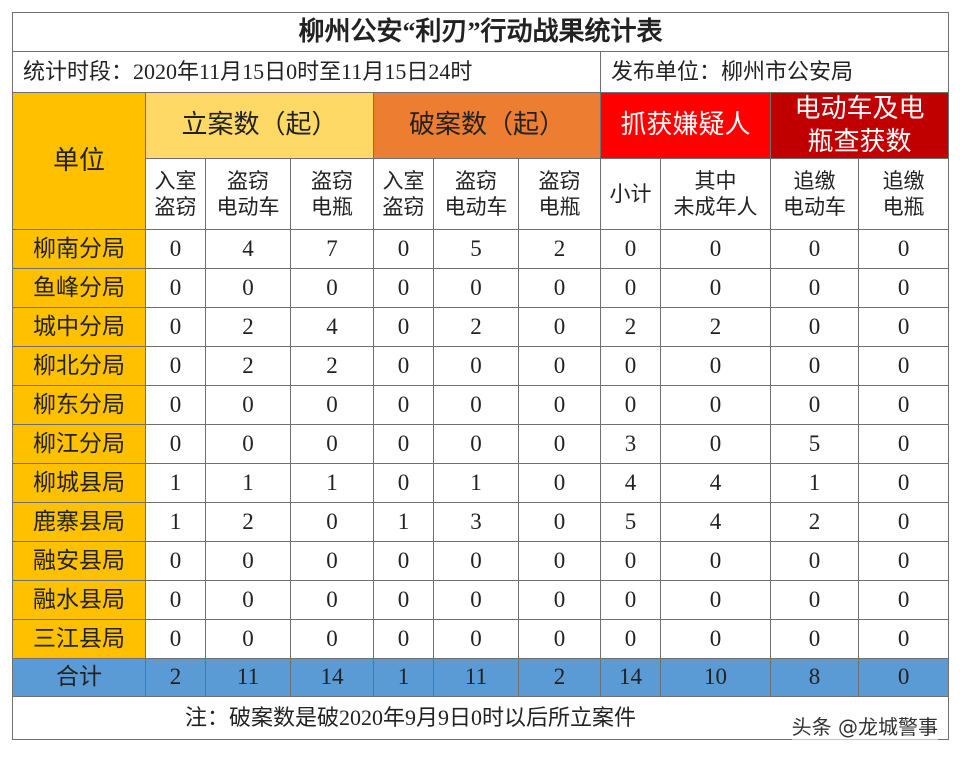 This screenshot has width=960, height=760. I want to click on group-header: 破案数（起）, so click(487, 125).